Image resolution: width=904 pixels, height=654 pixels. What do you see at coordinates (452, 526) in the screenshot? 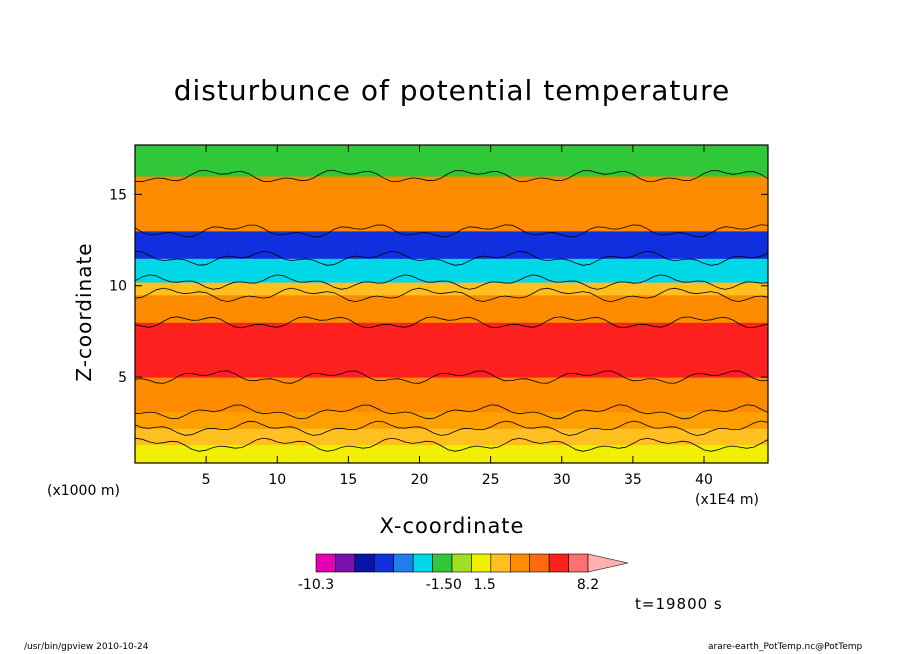
I see `x-axis-label: X-coordinate` at bounding box center [452, 526].